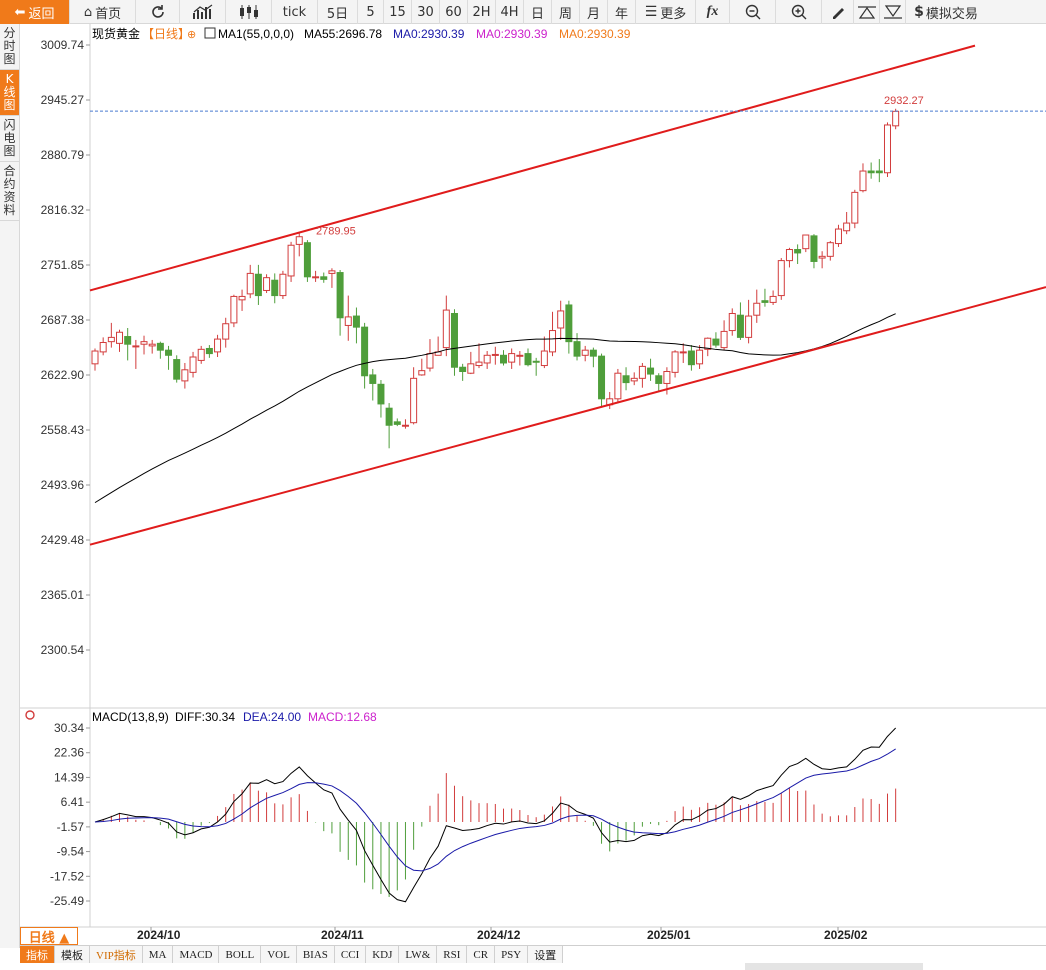 The width and height of the screenshot is (1046, 970). Describe the element at coordinates (9, 191) in the screenshot. I see `side-tab-3: 合约资料` at that location.